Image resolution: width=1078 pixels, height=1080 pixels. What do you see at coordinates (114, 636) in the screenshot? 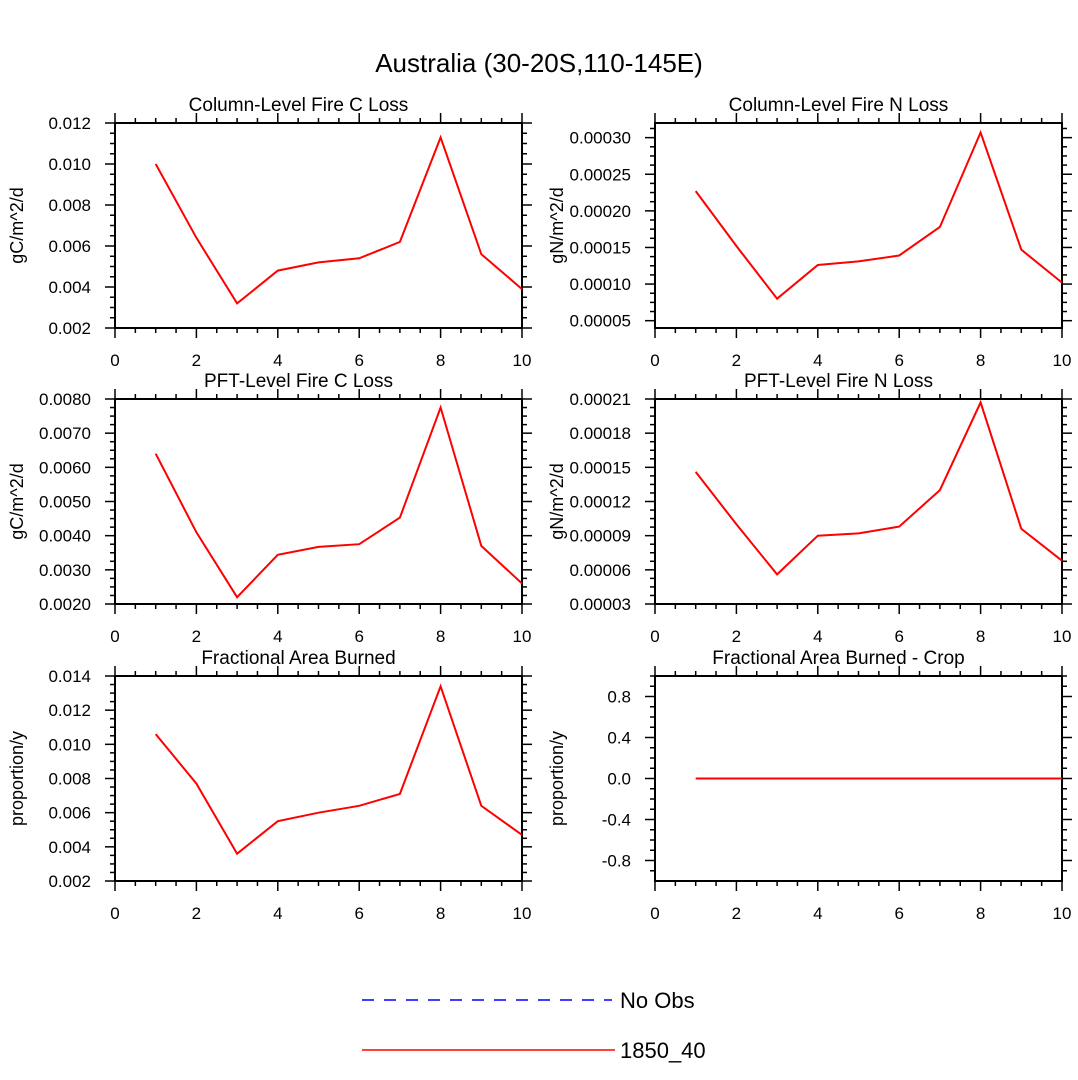
I see `panel-3-xtick-label: 0` at bounding box center [114, 636].